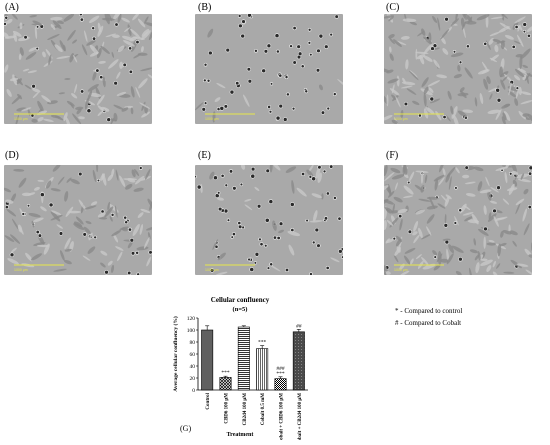 The height and width of the screenshot is (445, 550). I want to click on x-tick-label: Cobalt 0.5 mM, so click(263, 409).